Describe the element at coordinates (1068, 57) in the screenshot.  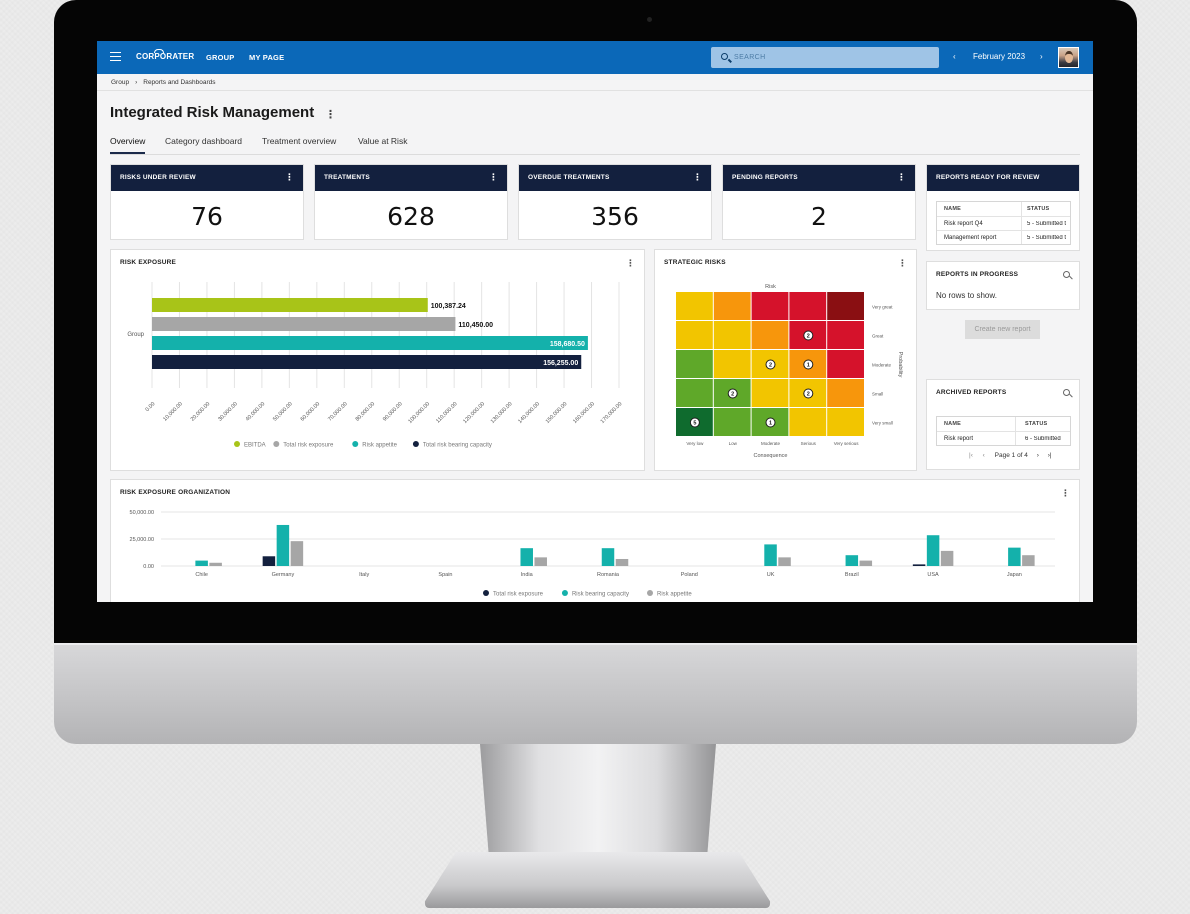
I see `avatar` at that location.